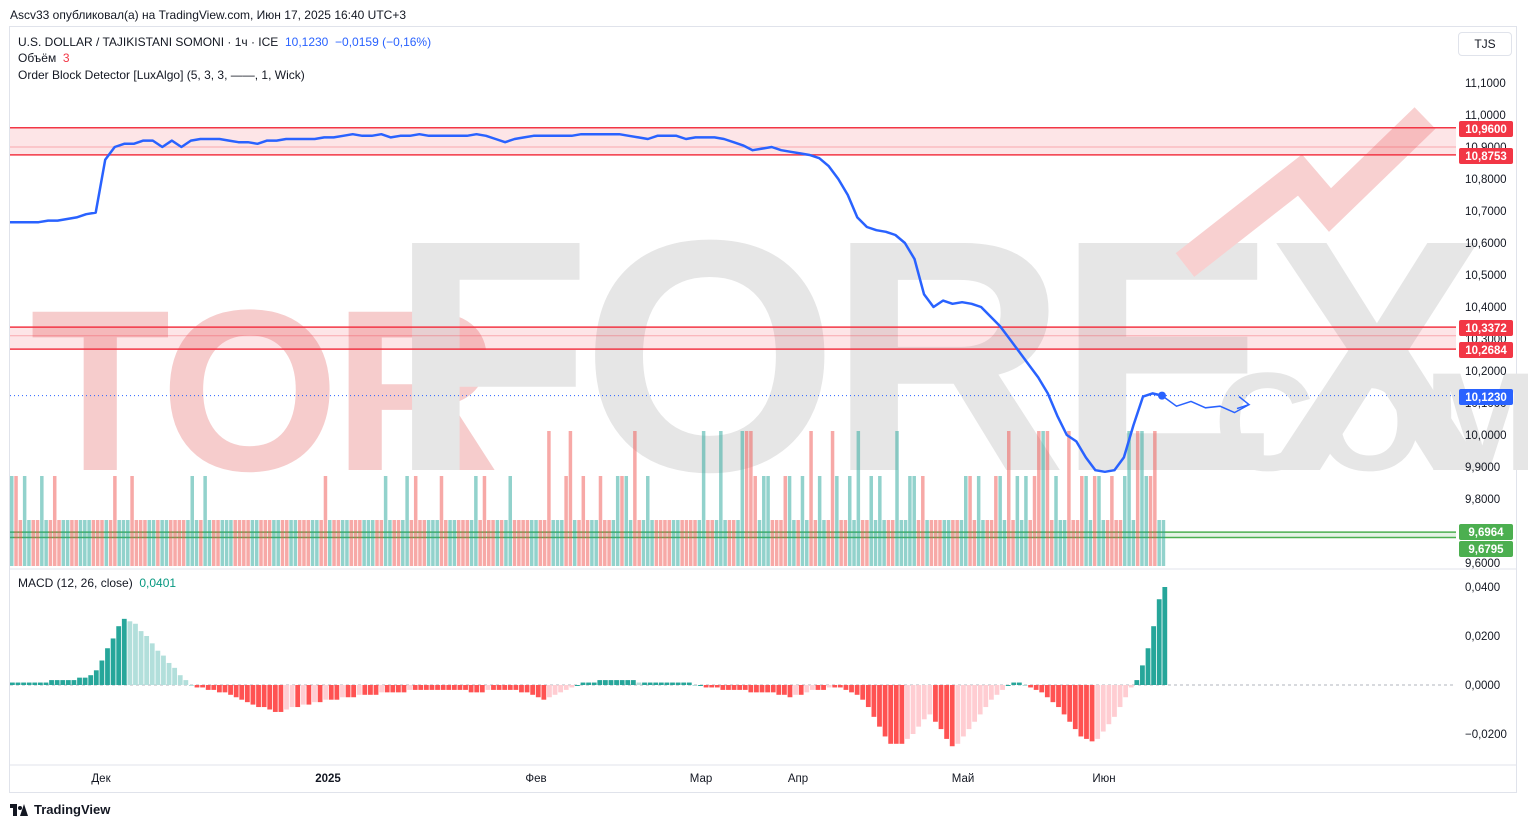 This screenshot has width=1528, height=828. Describe the element at coordinates (1486, 533) in the screenshot. I see `price-tag-label: 9,6964` at that location.